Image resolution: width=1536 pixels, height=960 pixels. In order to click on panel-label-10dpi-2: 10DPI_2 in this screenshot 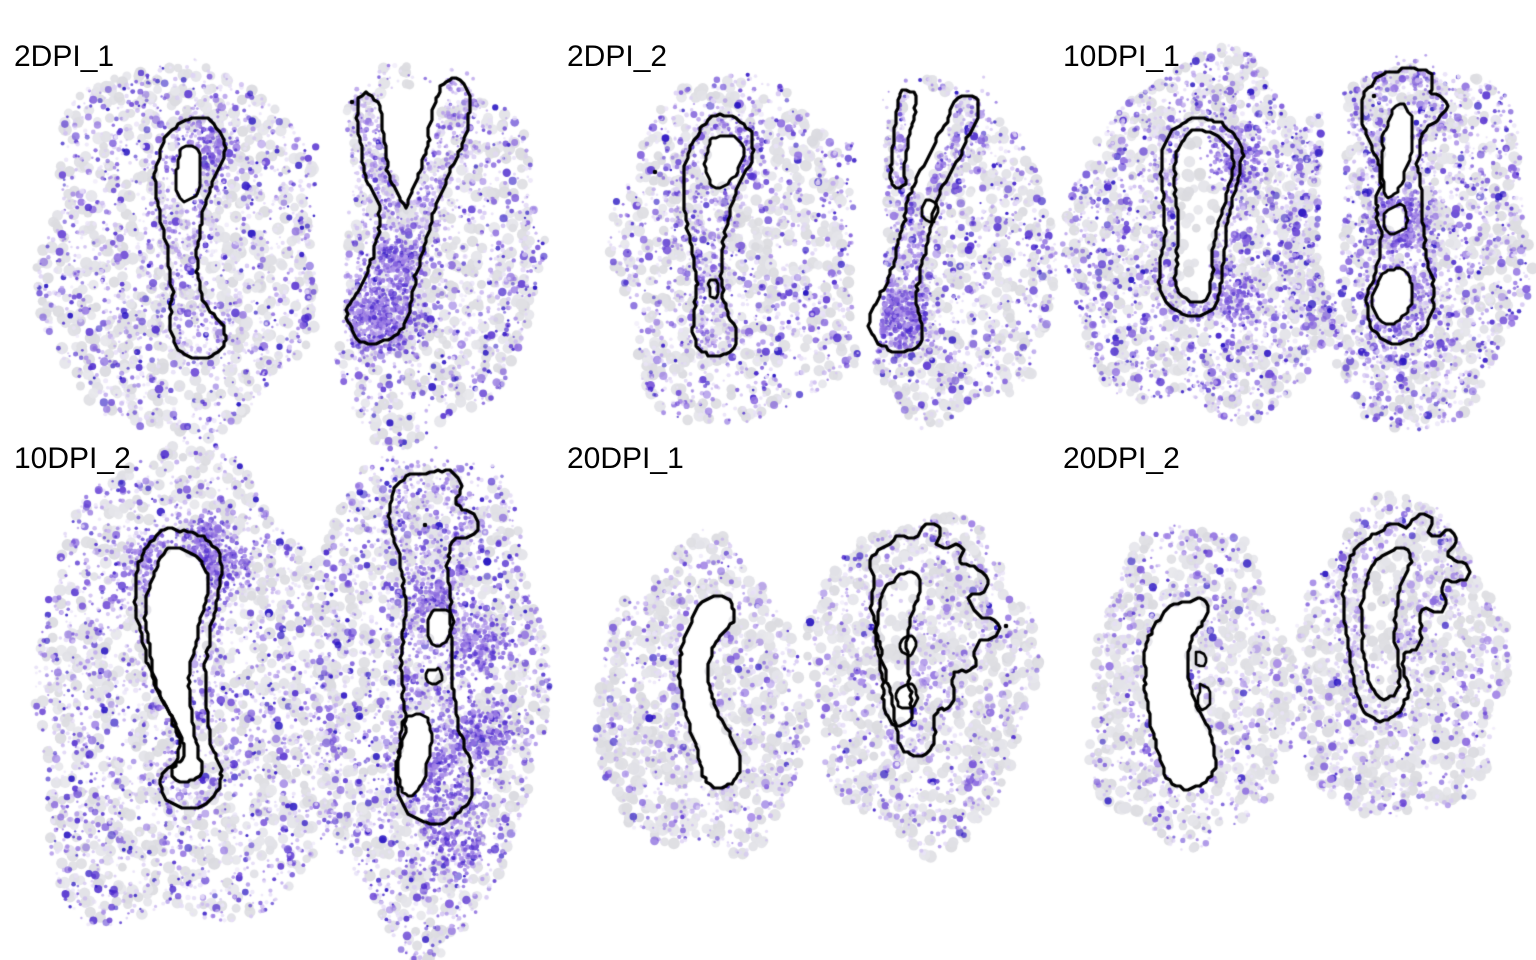, I will do `click(72, 458)`.